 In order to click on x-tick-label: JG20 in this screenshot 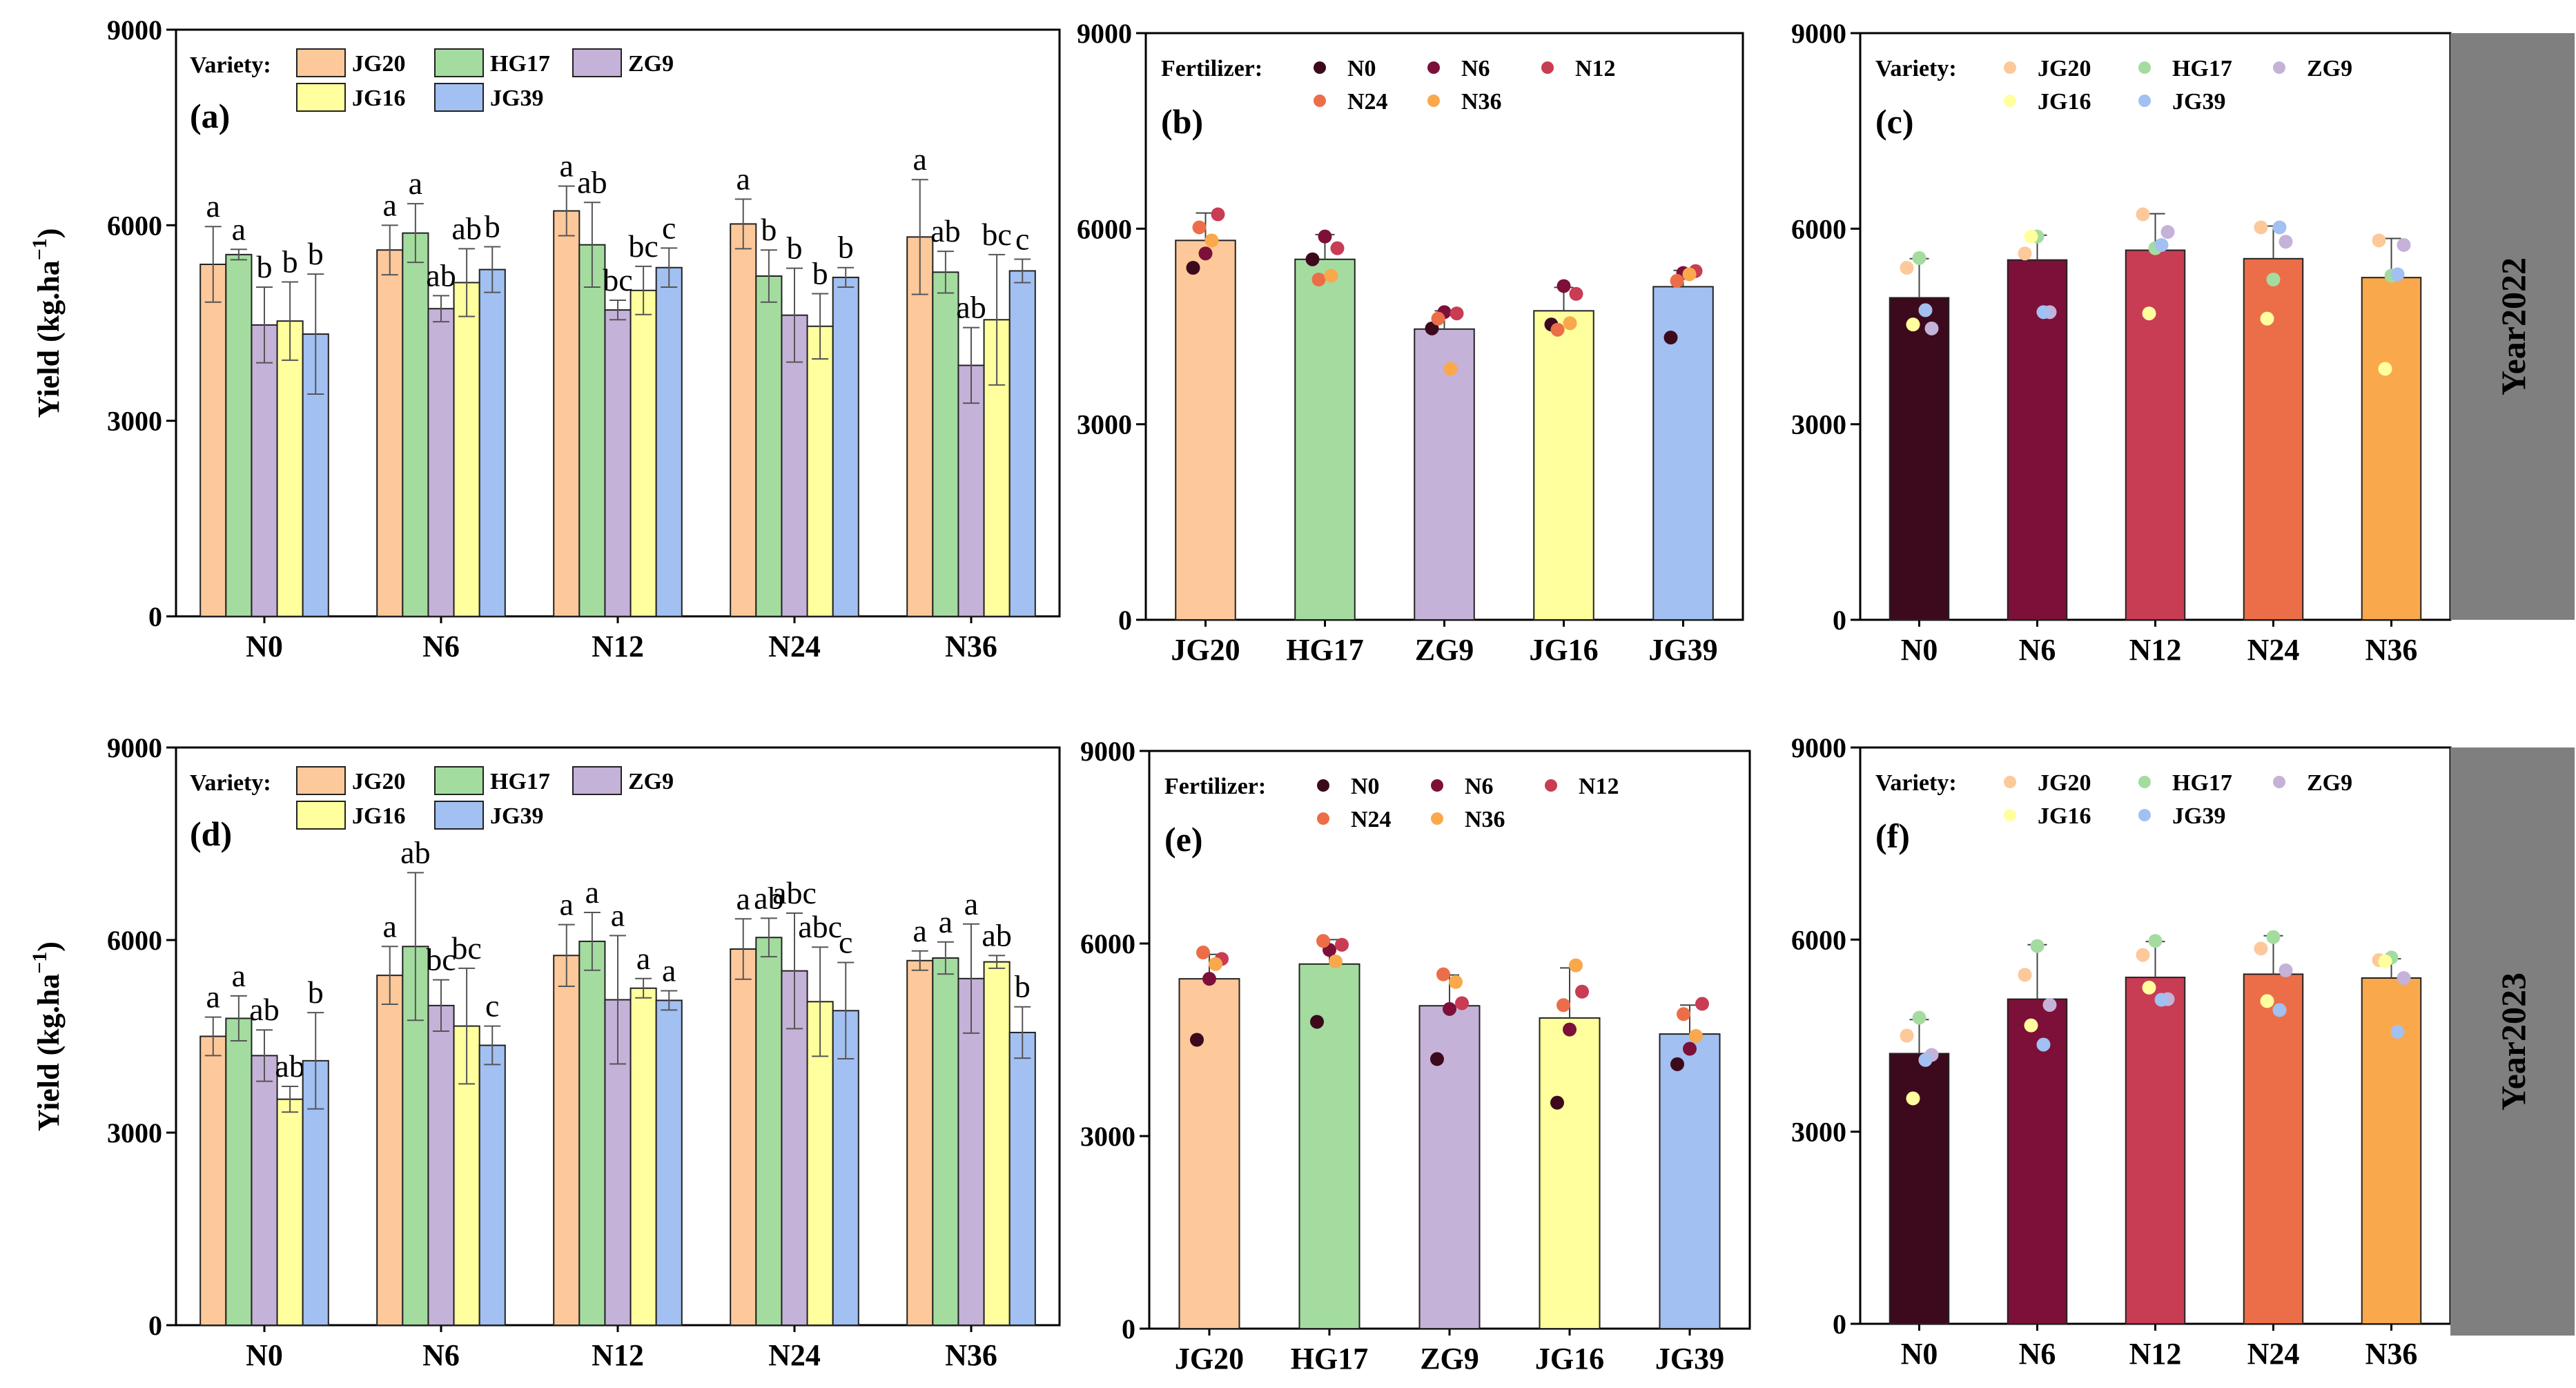, I will do `click(1209, 1359)`.